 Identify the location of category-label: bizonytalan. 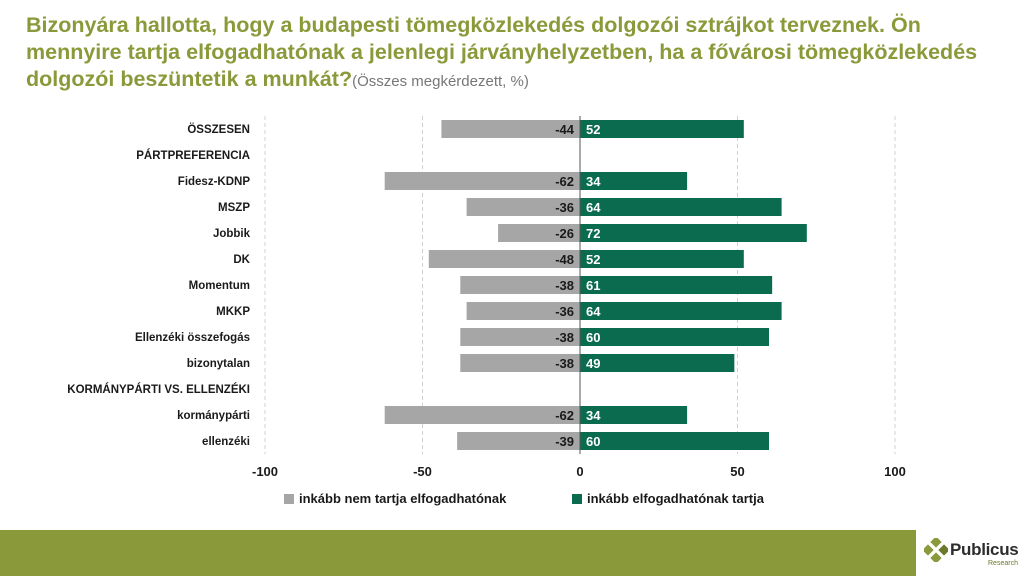
(218, 364).